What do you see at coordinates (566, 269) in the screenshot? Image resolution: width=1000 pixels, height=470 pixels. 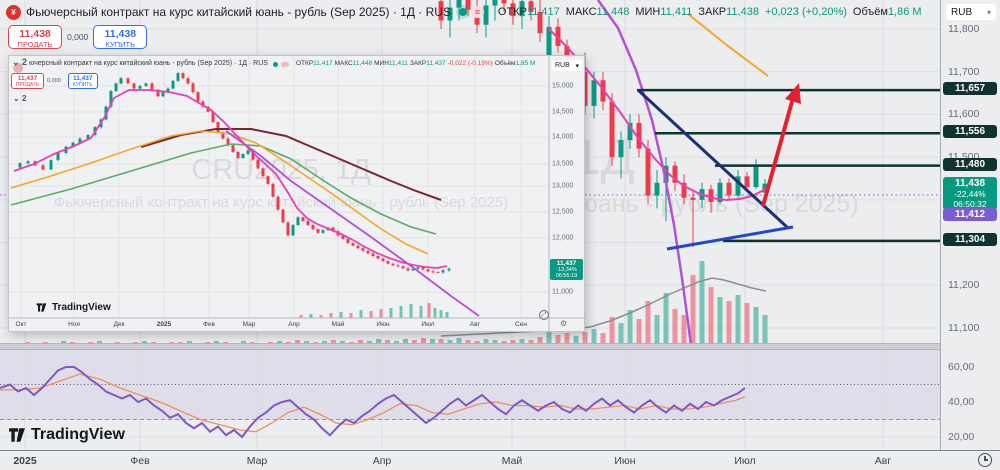 I see `inset-last-price-badge: 11,437 -13,34% 06:55:19` at bounding box center [566, 269].